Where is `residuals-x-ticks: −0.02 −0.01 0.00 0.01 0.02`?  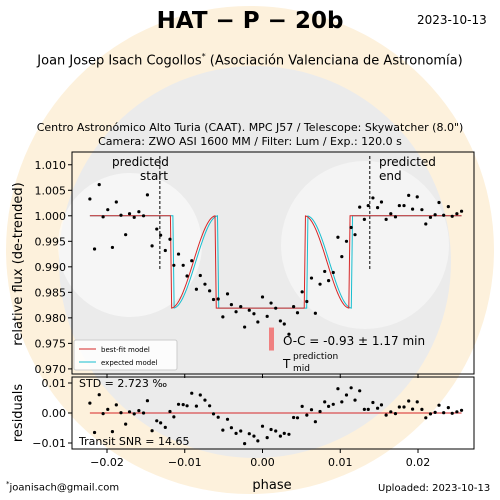 residuals-x-ticks: −0.02 −0.01 0.00 0.01 0.02 is located at coordinates (260, 459).